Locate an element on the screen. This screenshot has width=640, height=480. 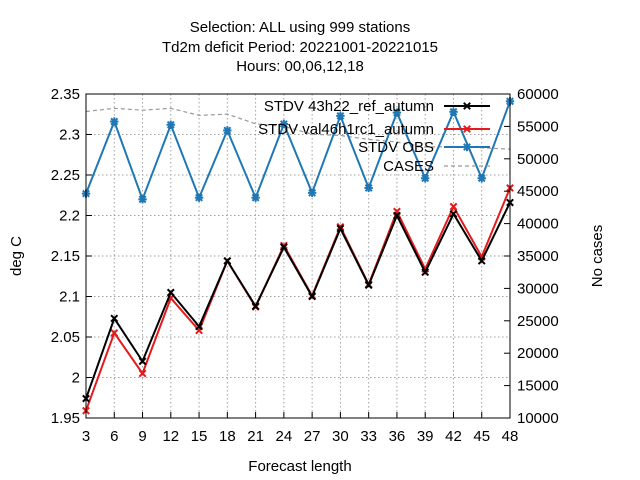
legend-label: STDV val46h1rc1_autumn is located at coordinates (346, 129).